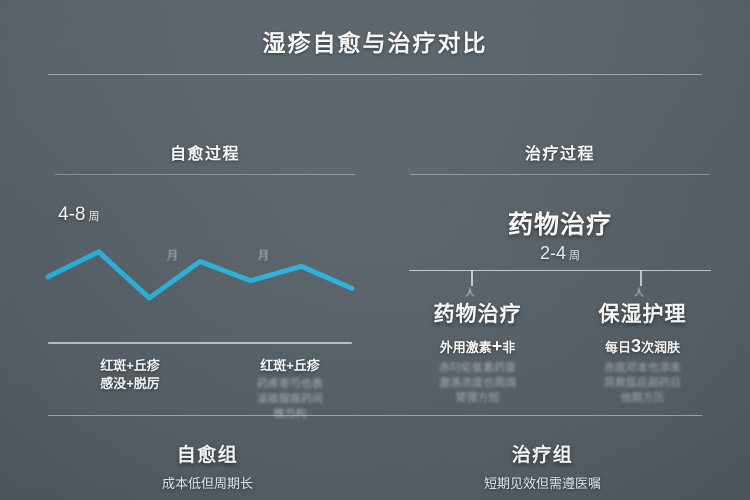 The image size is (750, 500). I want to click on footer-column-treatment: 治疗组 短期见效但需遵医嘱, so click(542, 466).